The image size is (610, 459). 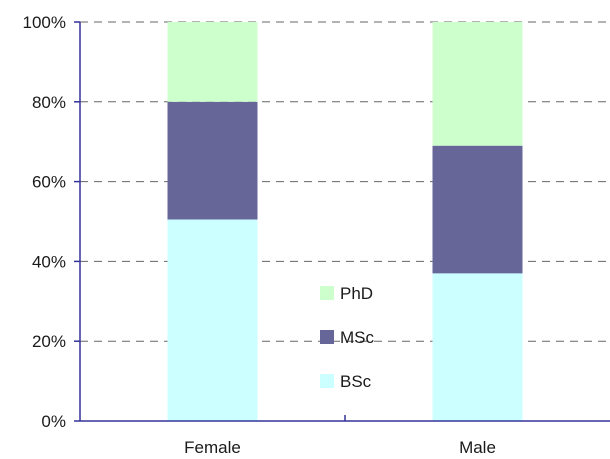 I want to click on y-tick-label-40: 40%, so click(x=49, y=261).